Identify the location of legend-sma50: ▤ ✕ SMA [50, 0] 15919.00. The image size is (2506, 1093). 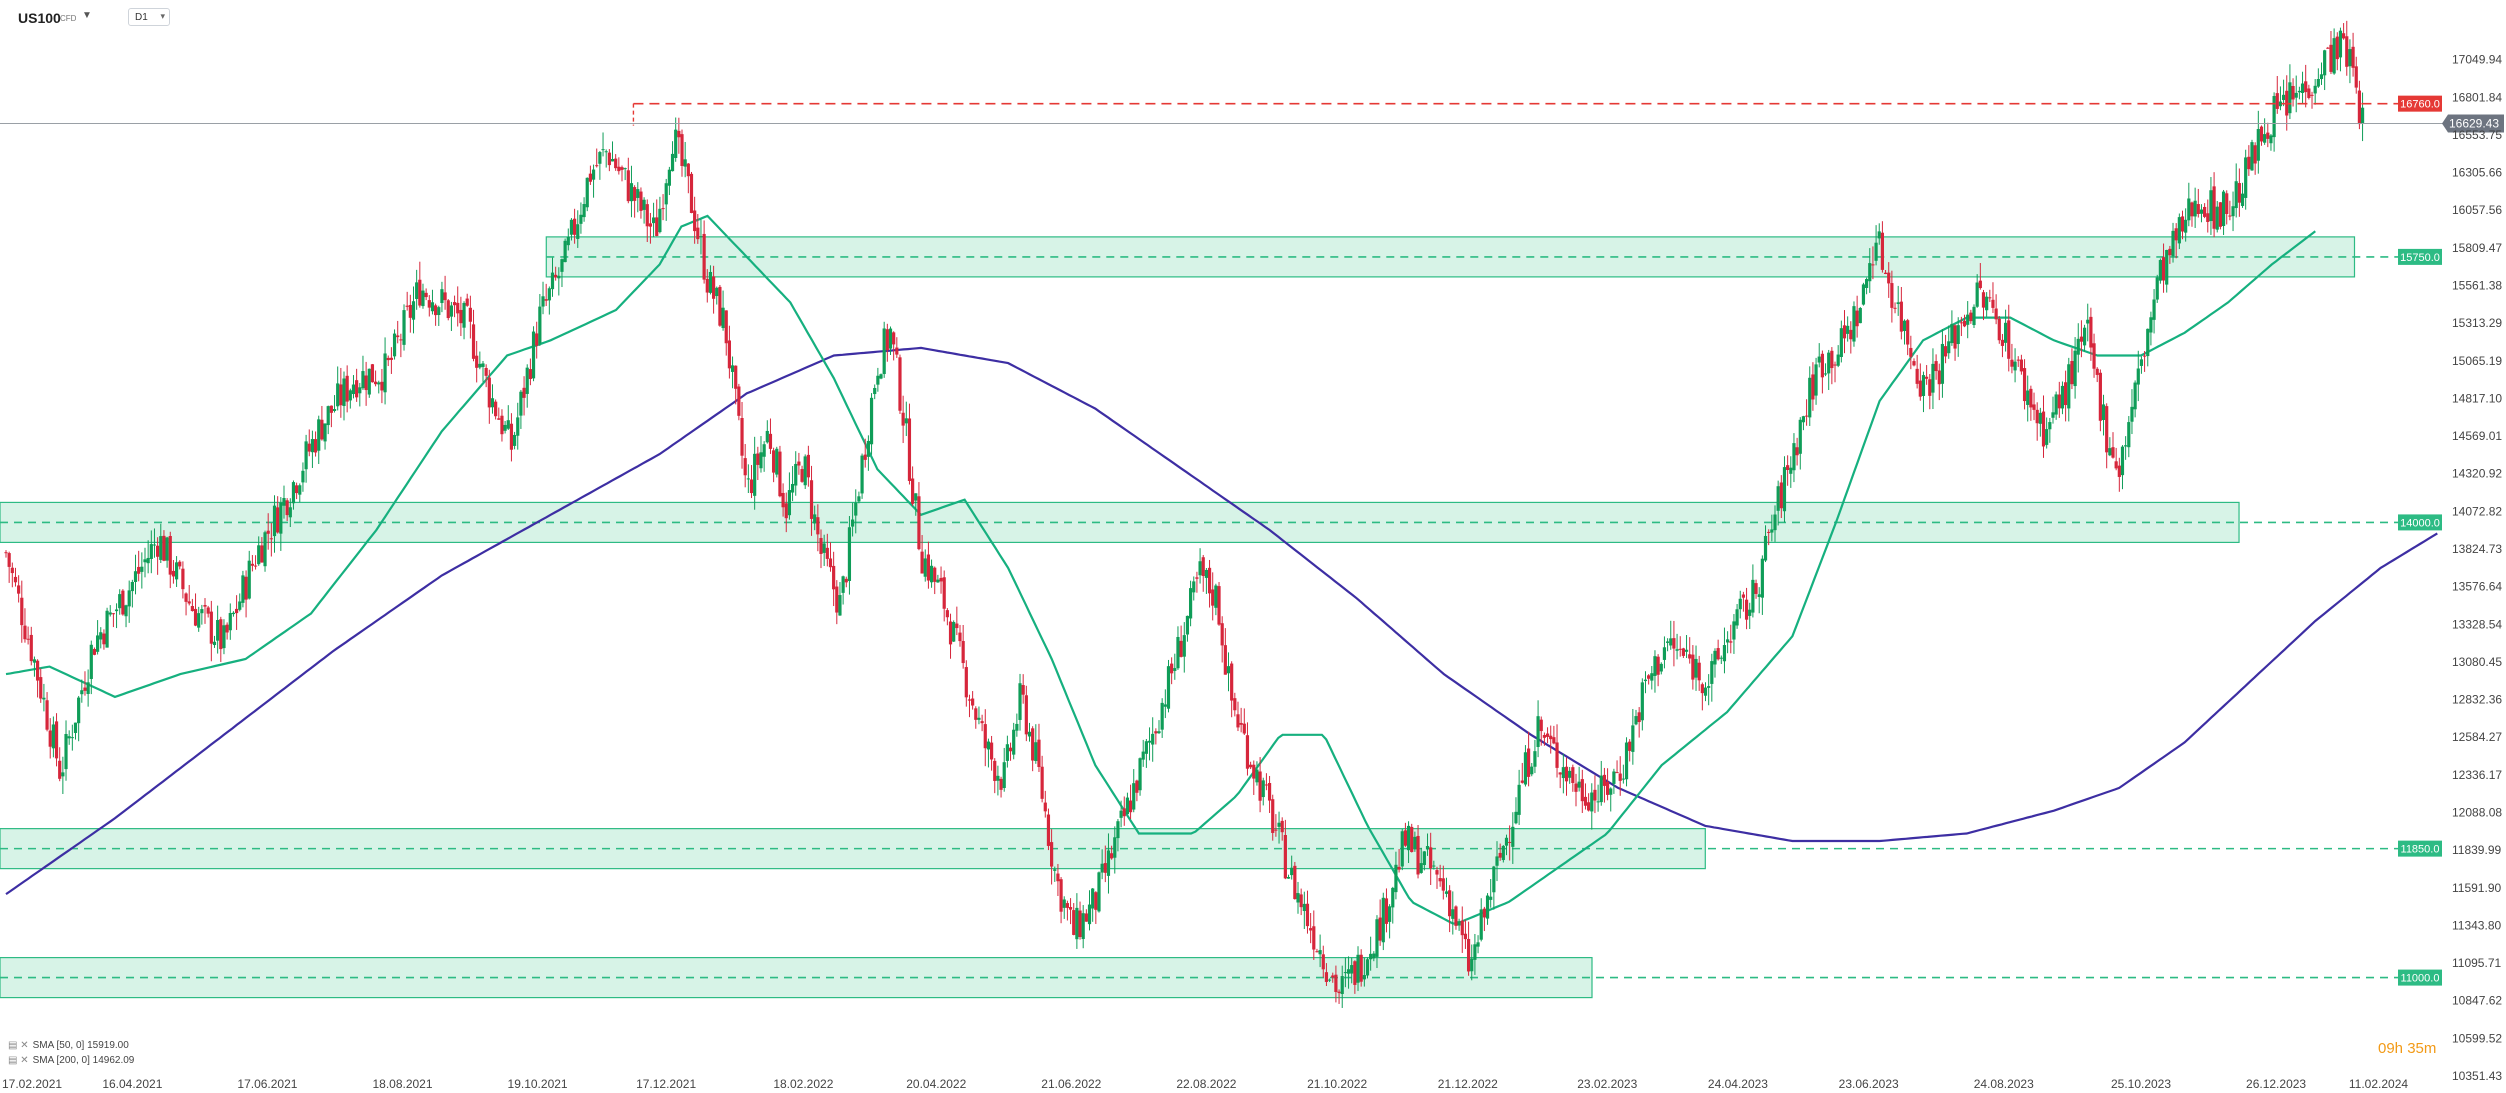
(68, 1045).